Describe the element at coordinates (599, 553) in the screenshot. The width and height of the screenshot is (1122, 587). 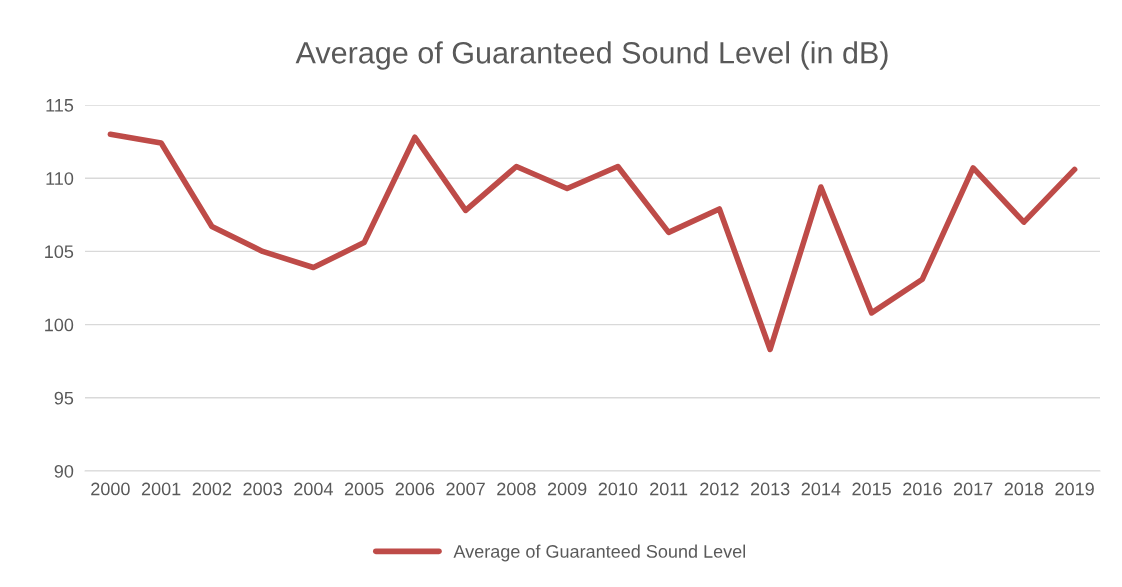
I see `legend-label: Average of Guaranteed Sound Level` at that location.